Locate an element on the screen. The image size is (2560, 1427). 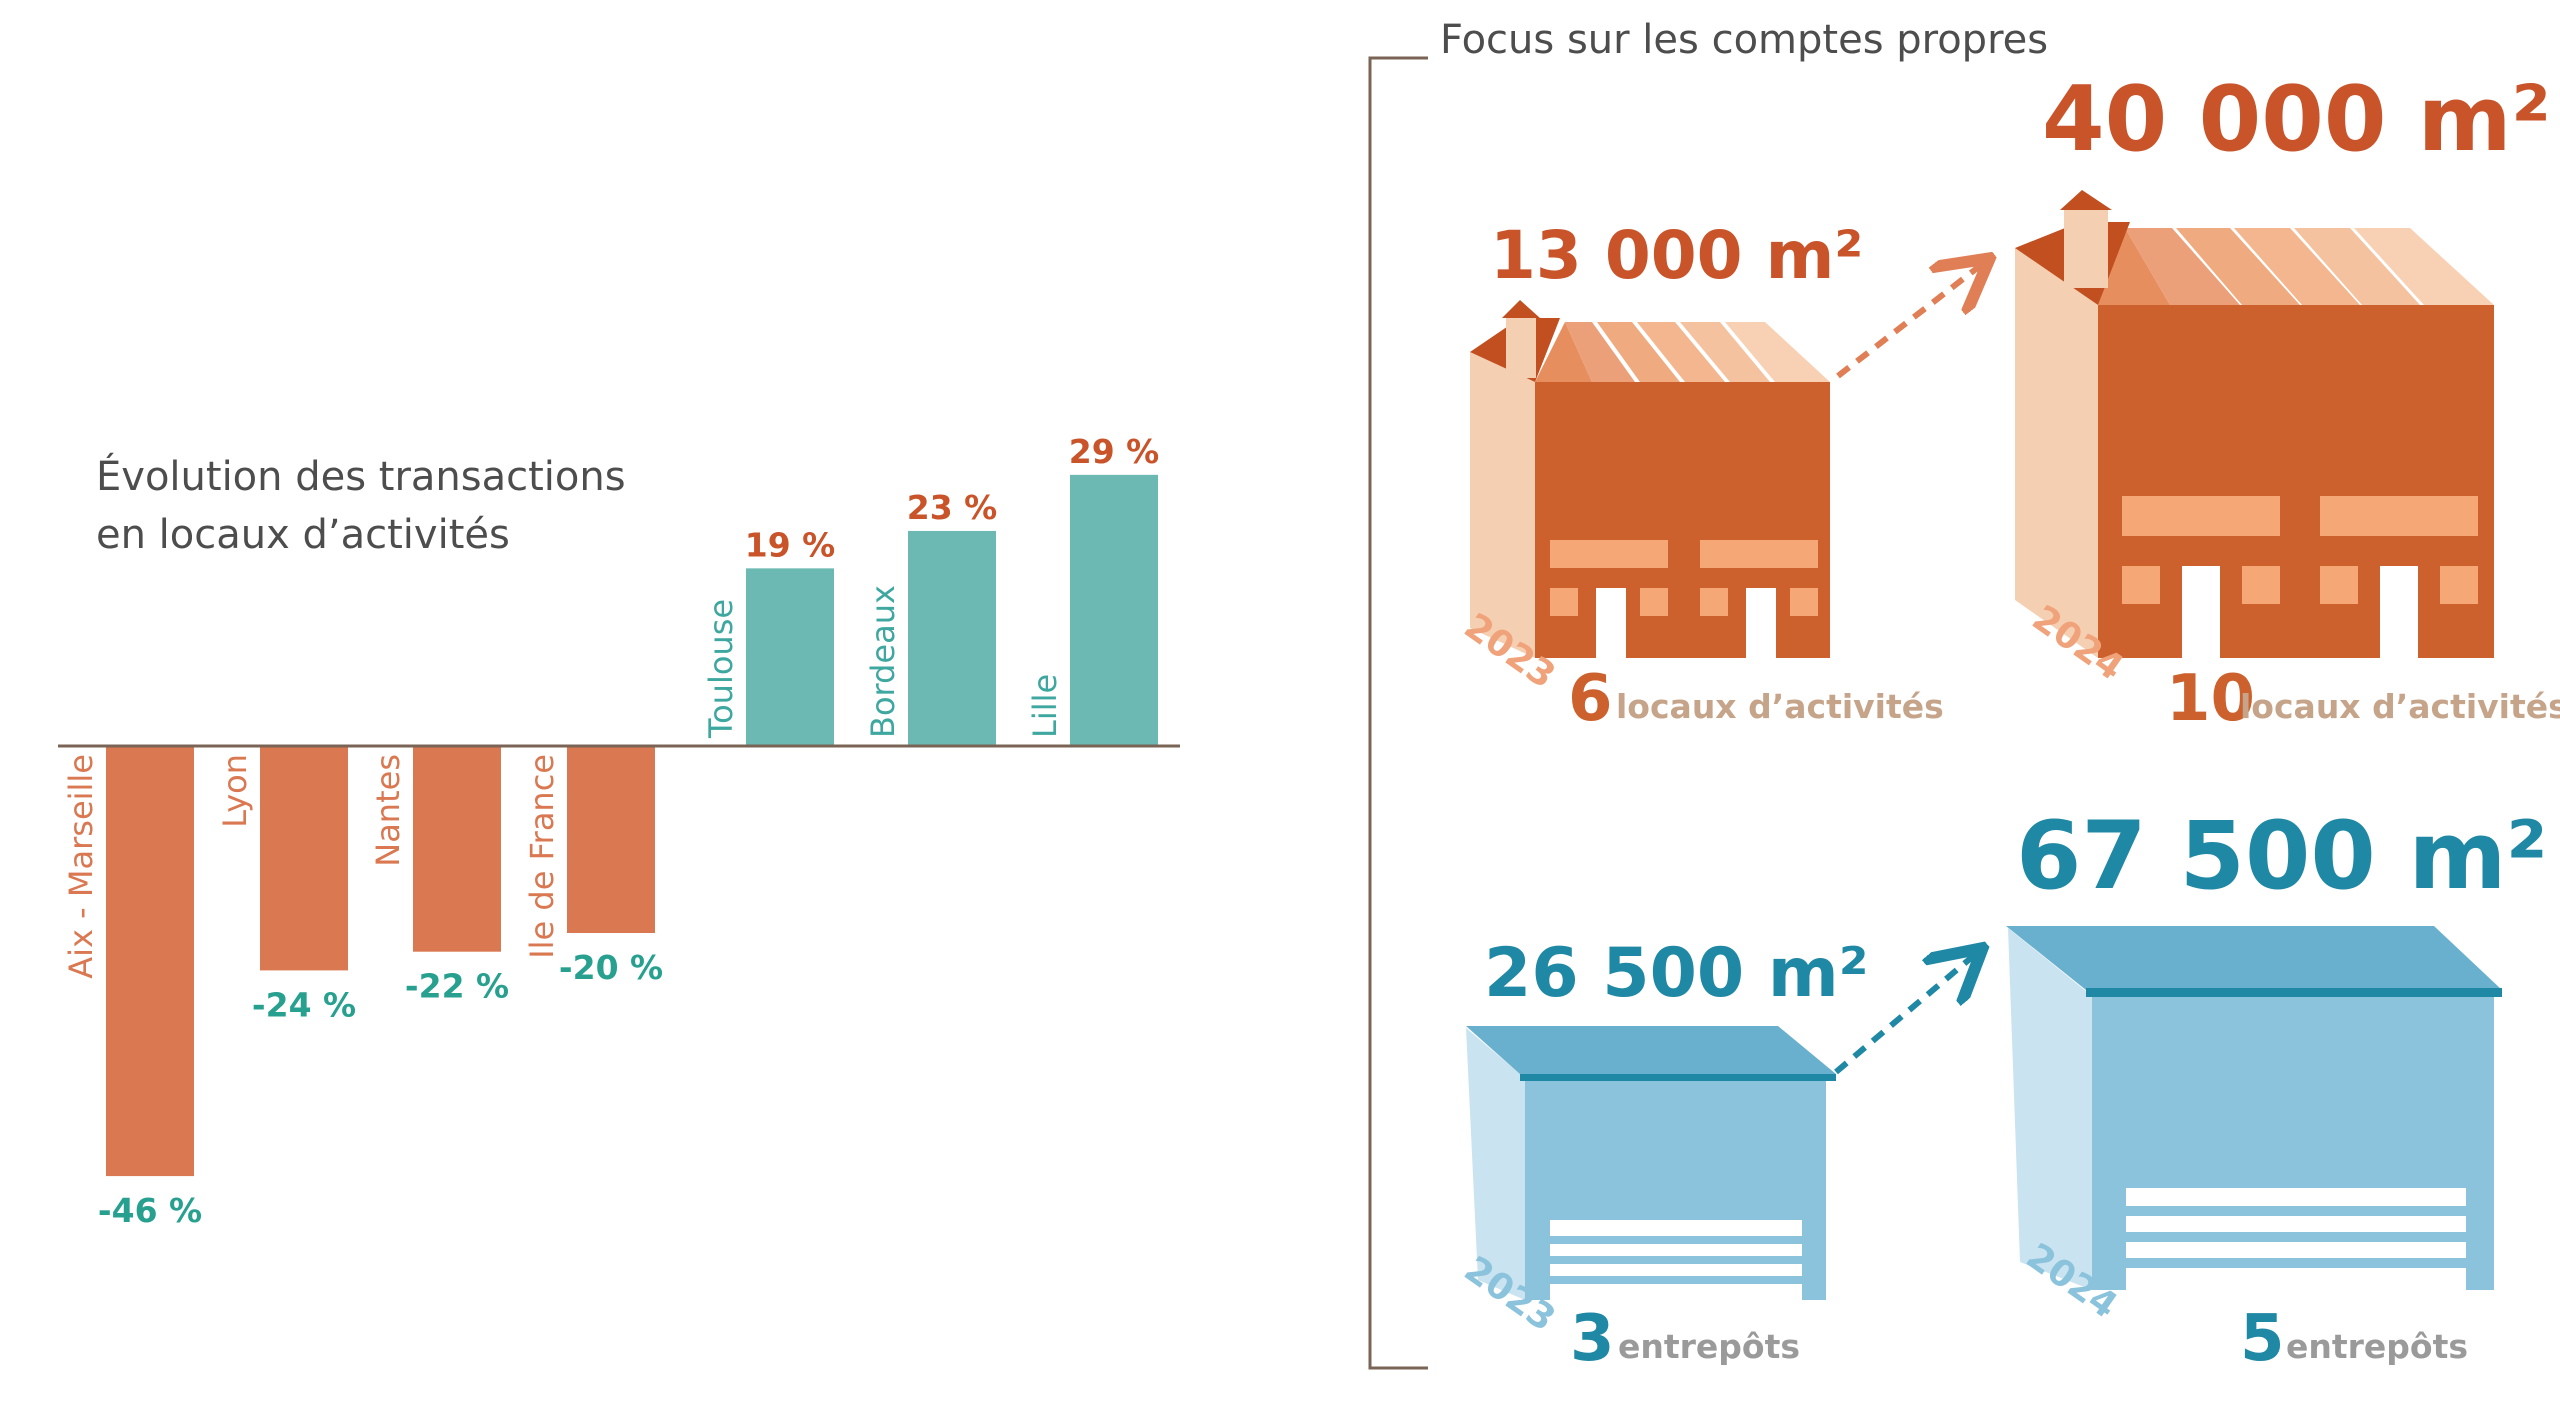
category-label: Lyon is located at coordinates (235, 791).